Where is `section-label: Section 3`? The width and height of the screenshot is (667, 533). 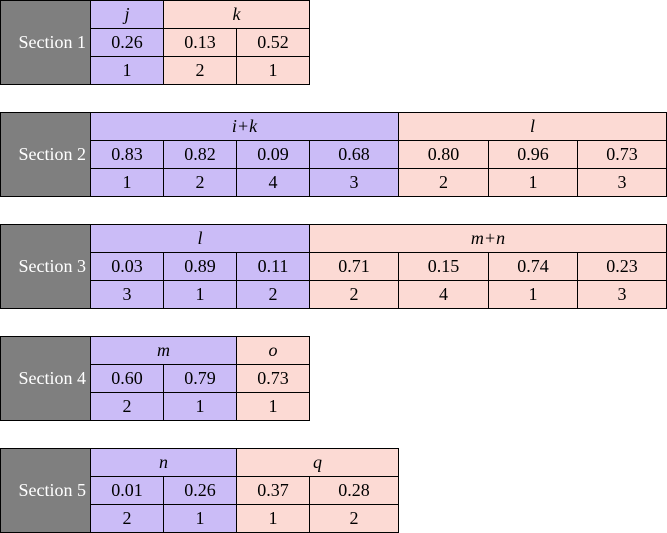
section-label: Section 3 is located at coordinates (45, 266).